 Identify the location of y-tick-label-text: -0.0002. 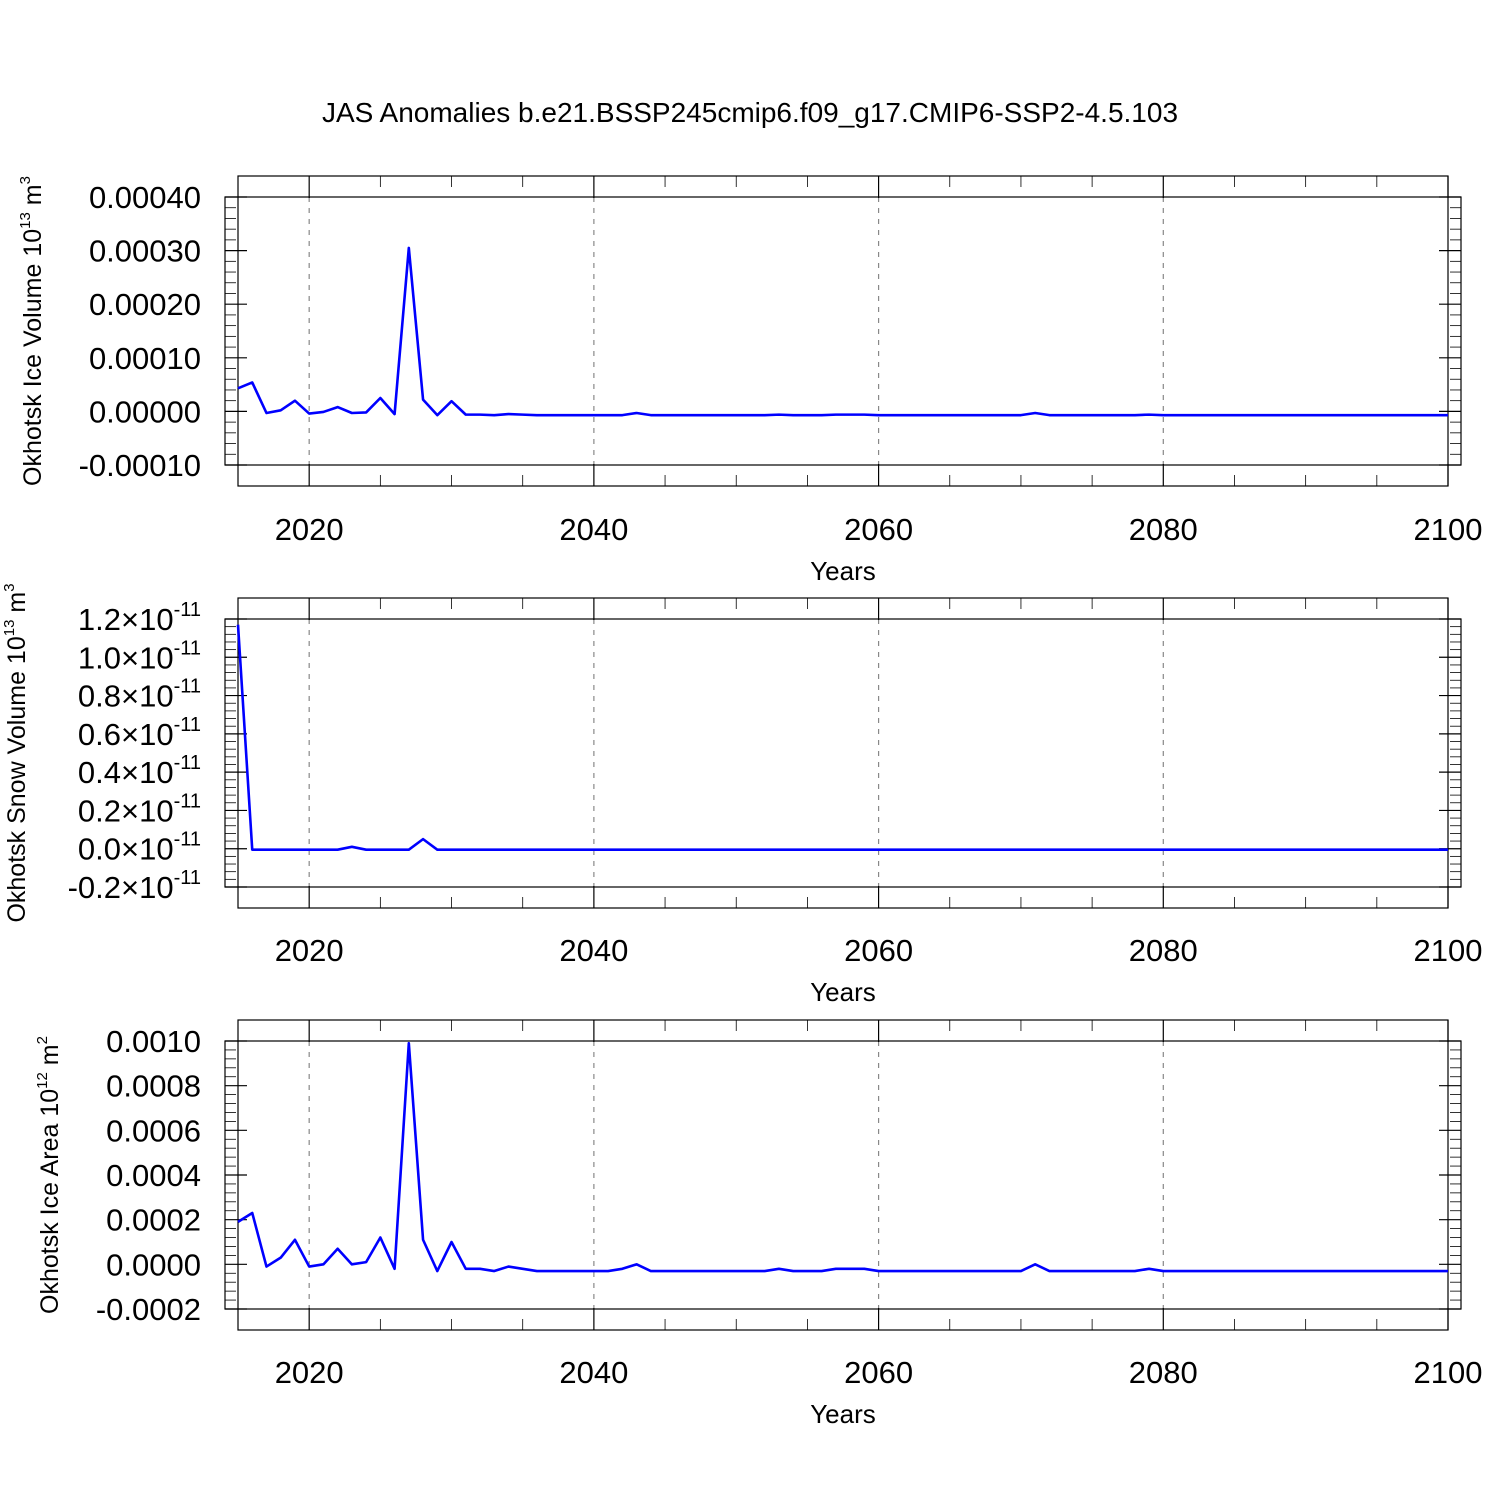
(148, 1309).